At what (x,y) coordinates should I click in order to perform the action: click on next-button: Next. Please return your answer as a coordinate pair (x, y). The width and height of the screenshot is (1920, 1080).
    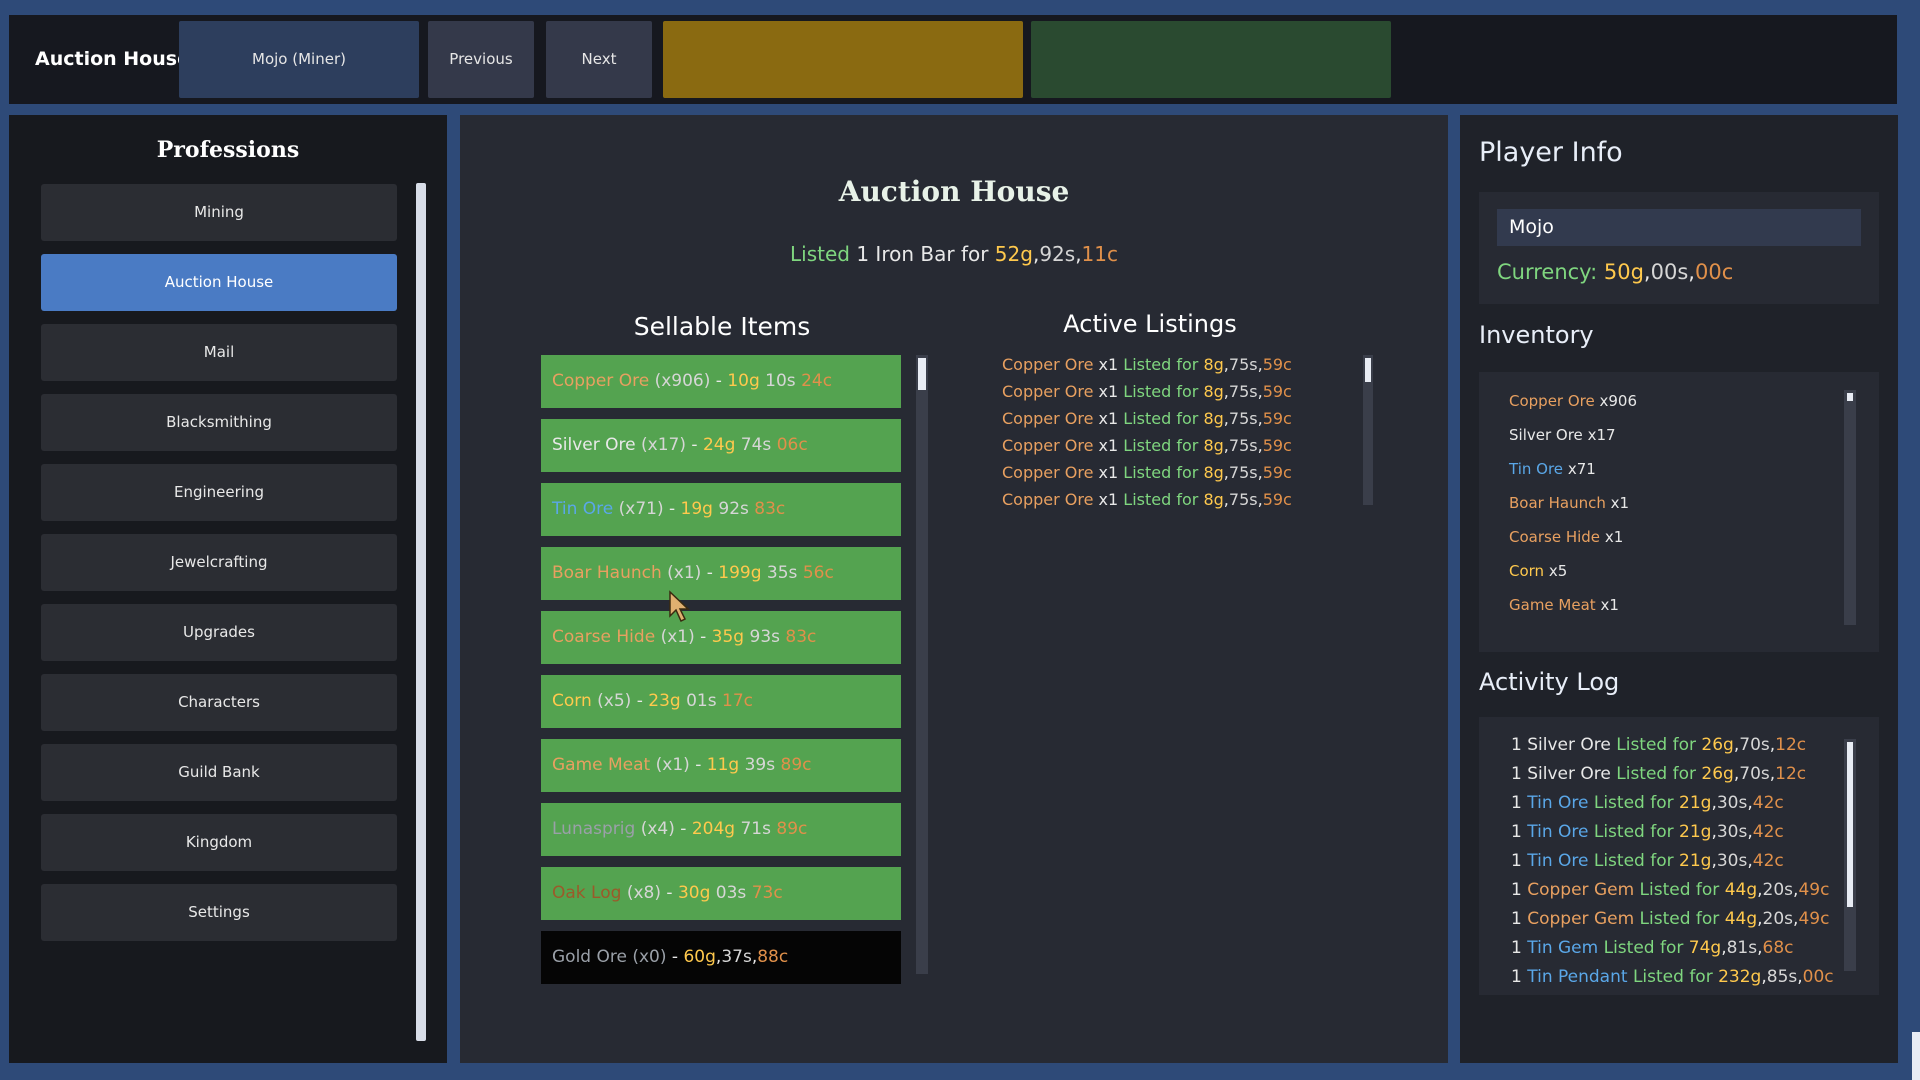
    Looking at the image, I should click on (599, 59).